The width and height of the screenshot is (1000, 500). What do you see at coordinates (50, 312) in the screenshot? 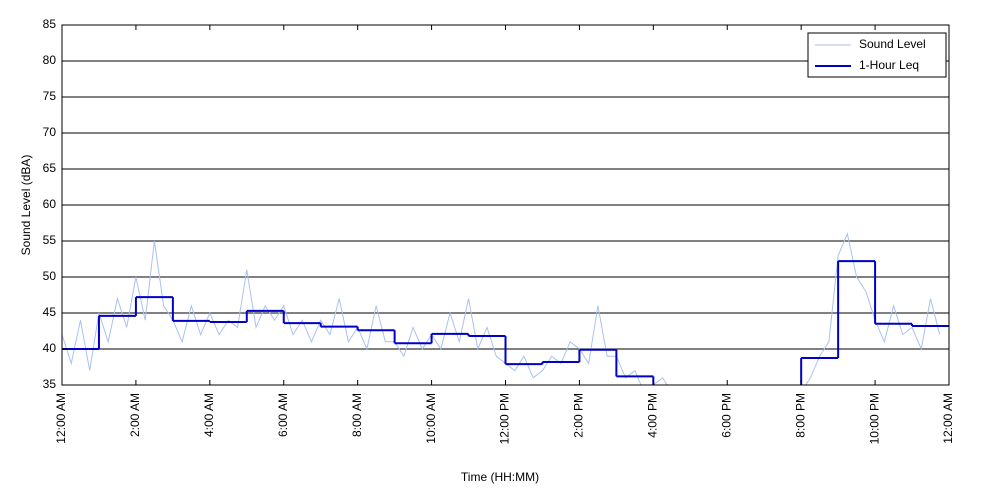
I see `y-tick-label: 45` at bounding box center [50, 312].